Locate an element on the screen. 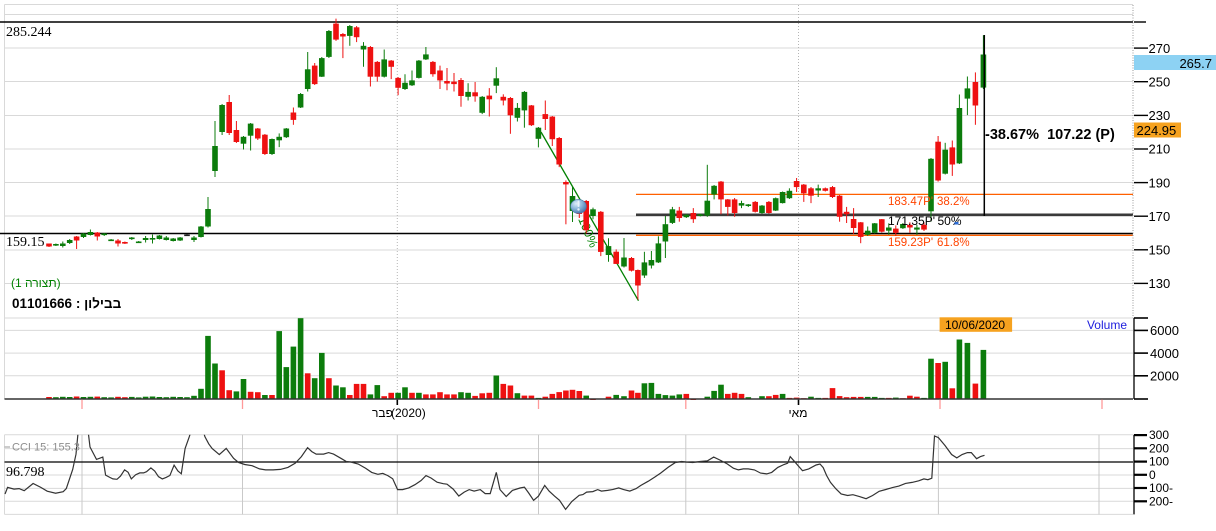 This screenshot has width=1216, height=531. svg-text: CCI 15: 155.3 is located at coordinates (46, 448).